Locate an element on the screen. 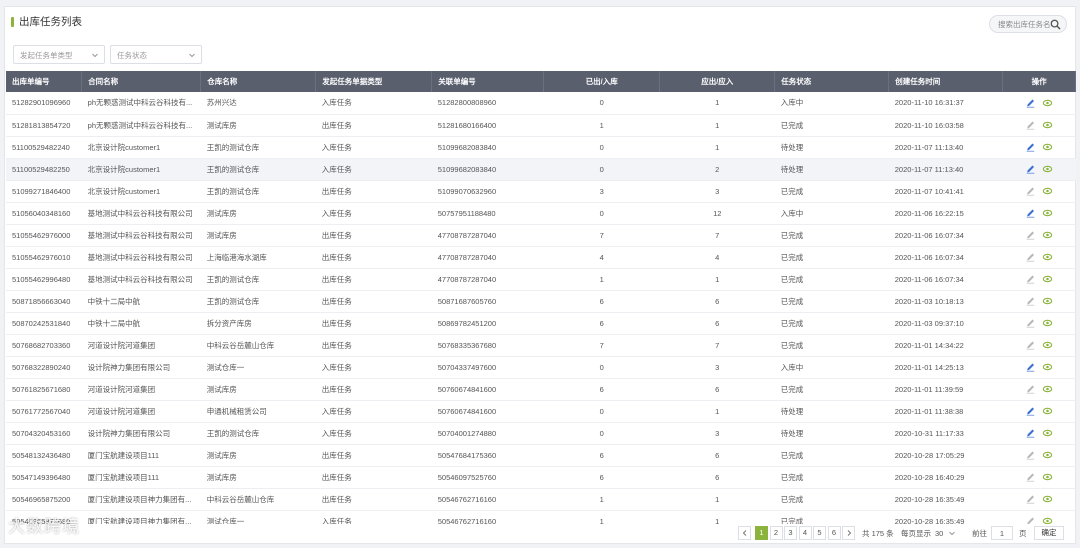  page-button-6: 6 is located at coordinates (834, 533).